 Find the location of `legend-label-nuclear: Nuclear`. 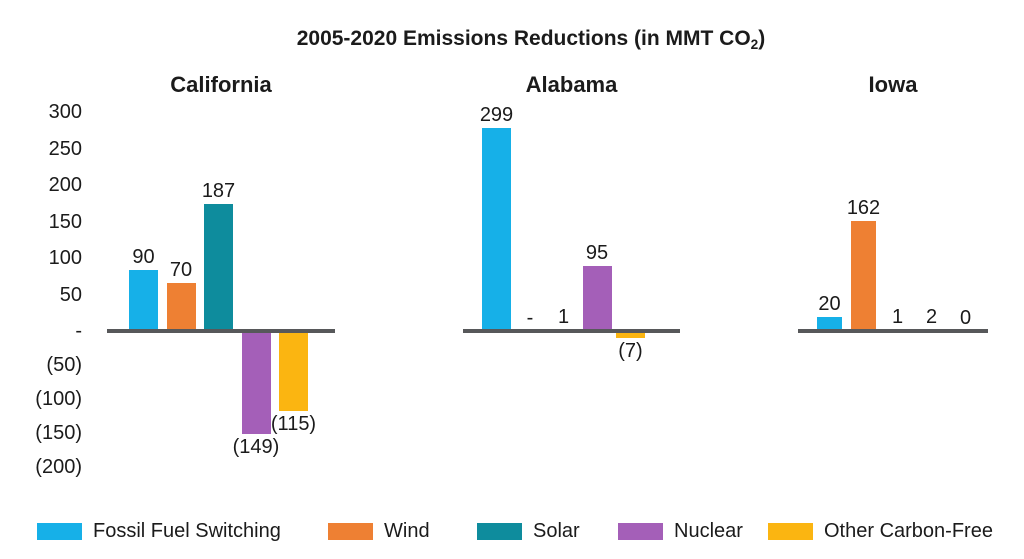

legend-label-nuclear: Nuclear is located at coordinates (708, 531).